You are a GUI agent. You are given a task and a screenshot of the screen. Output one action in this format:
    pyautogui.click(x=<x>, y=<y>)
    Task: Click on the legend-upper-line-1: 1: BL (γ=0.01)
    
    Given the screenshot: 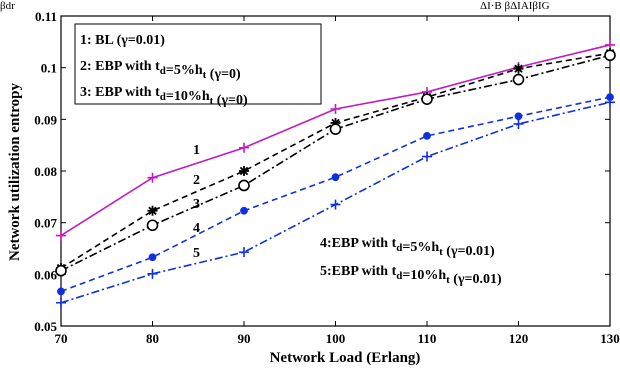 What is the action you would take?
    pyautogui.click(x=122, y=40)
    